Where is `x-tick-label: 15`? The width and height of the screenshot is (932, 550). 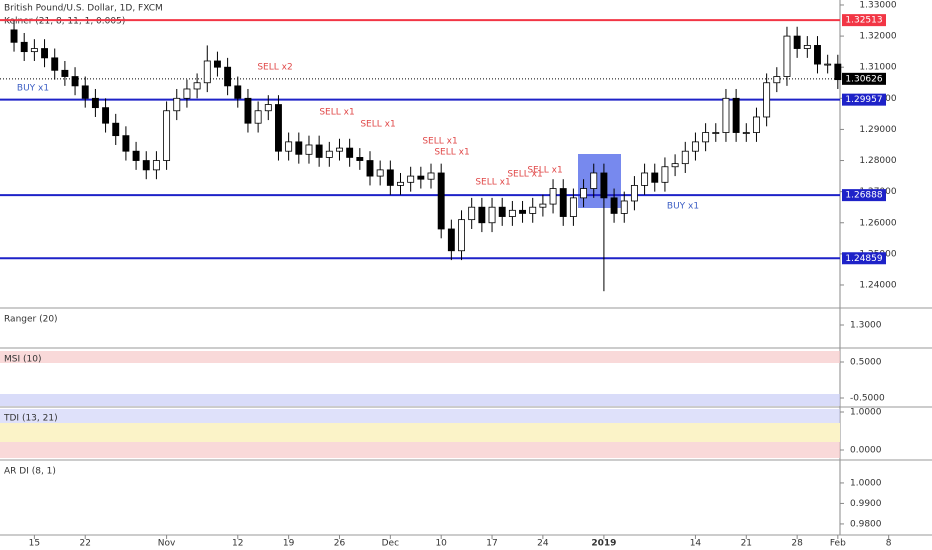 x-tick-label: 15 is located at coordinates (34, 544).